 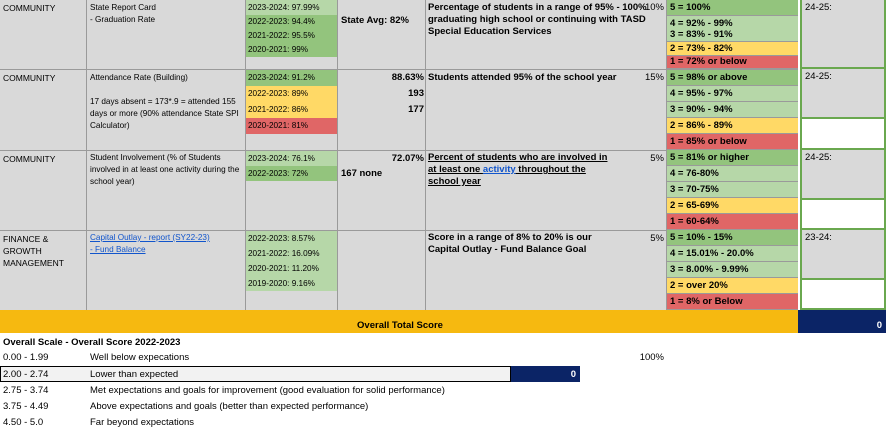 I want to click on scale-3: 3 = 70-75%, so click(x=732, y=190).